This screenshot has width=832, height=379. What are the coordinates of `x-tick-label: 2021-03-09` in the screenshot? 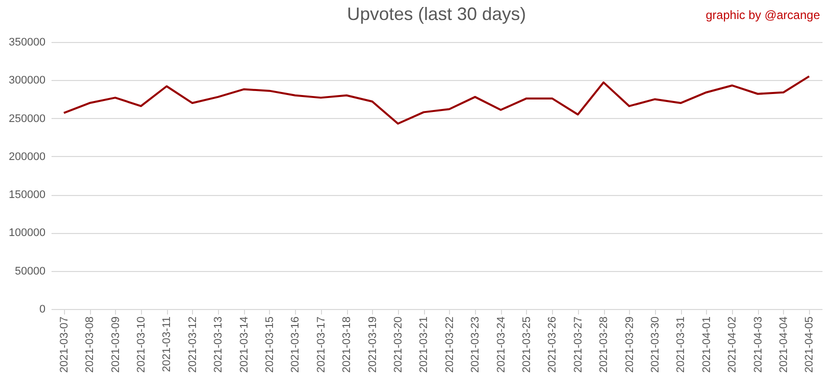 It's located at (116, 344).